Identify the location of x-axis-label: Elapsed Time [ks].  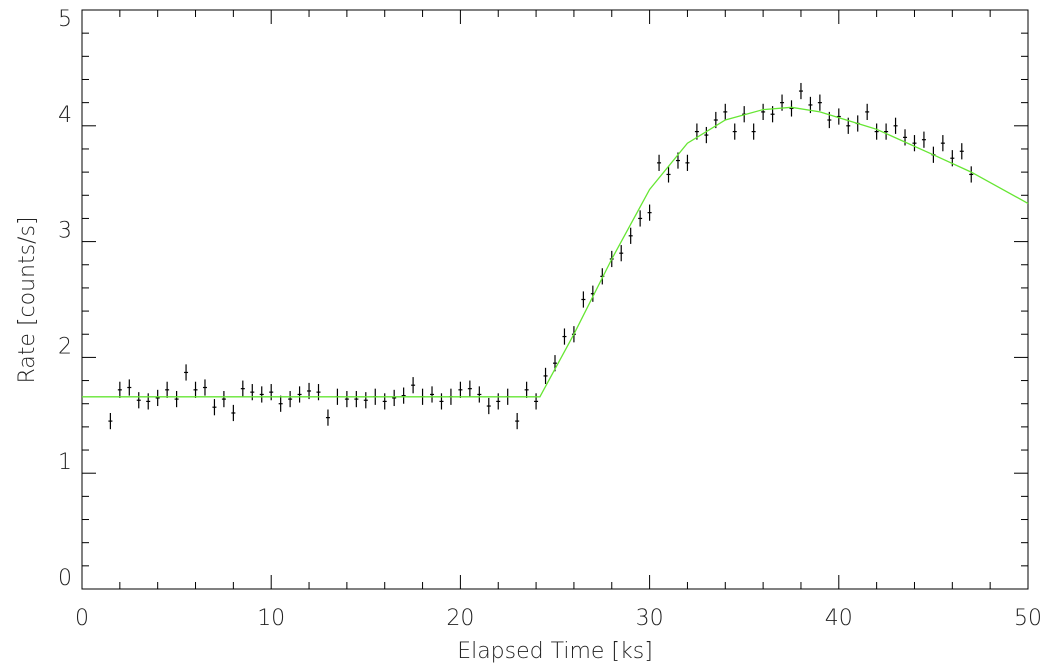
(555, 651).